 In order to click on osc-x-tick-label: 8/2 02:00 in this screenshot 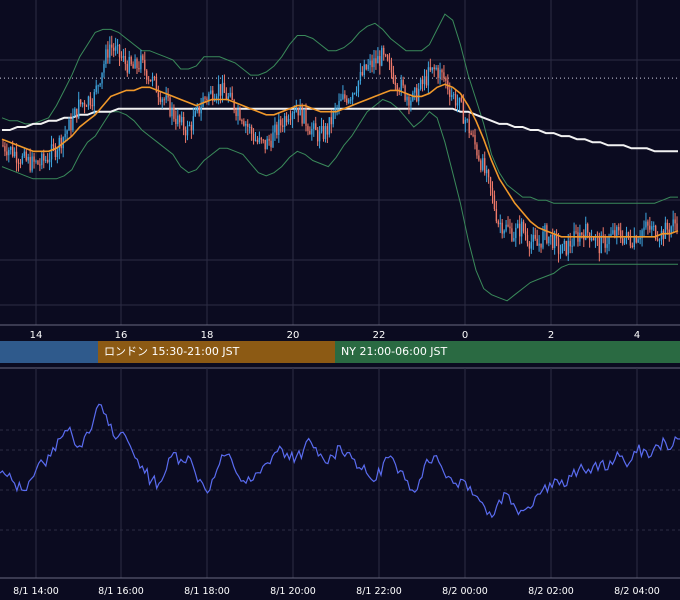, I will do `click(551, 591)`.